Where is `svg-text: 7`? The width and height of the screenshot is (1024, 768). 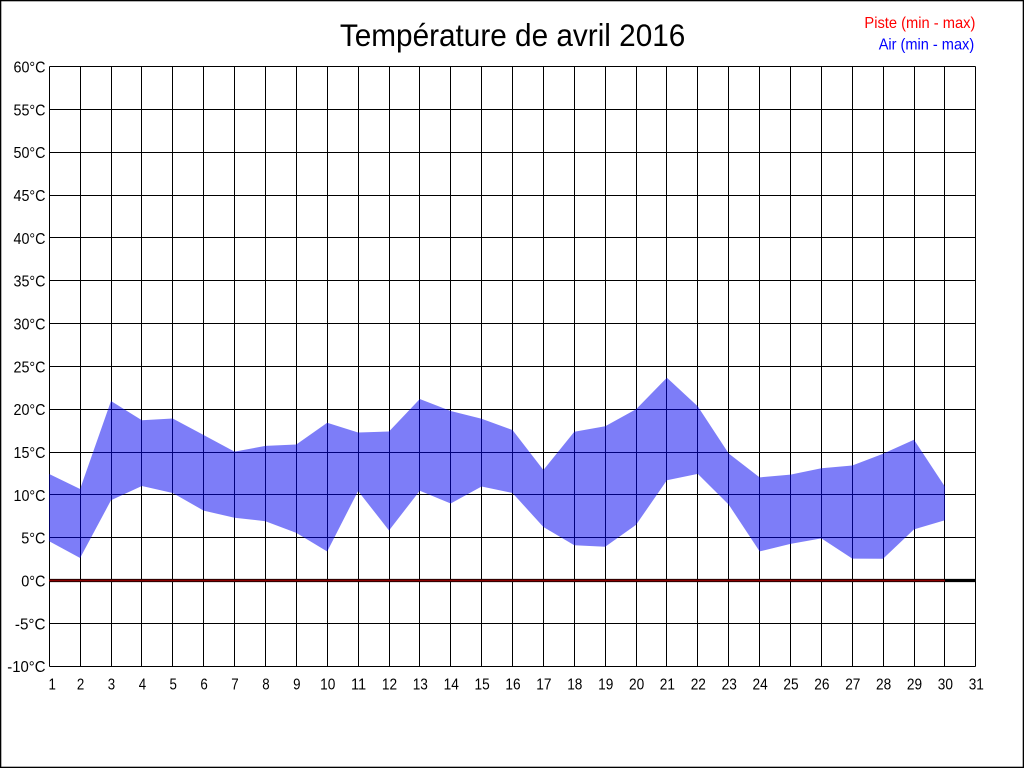 svg-text: 7 is located at coordinates (234, 685).